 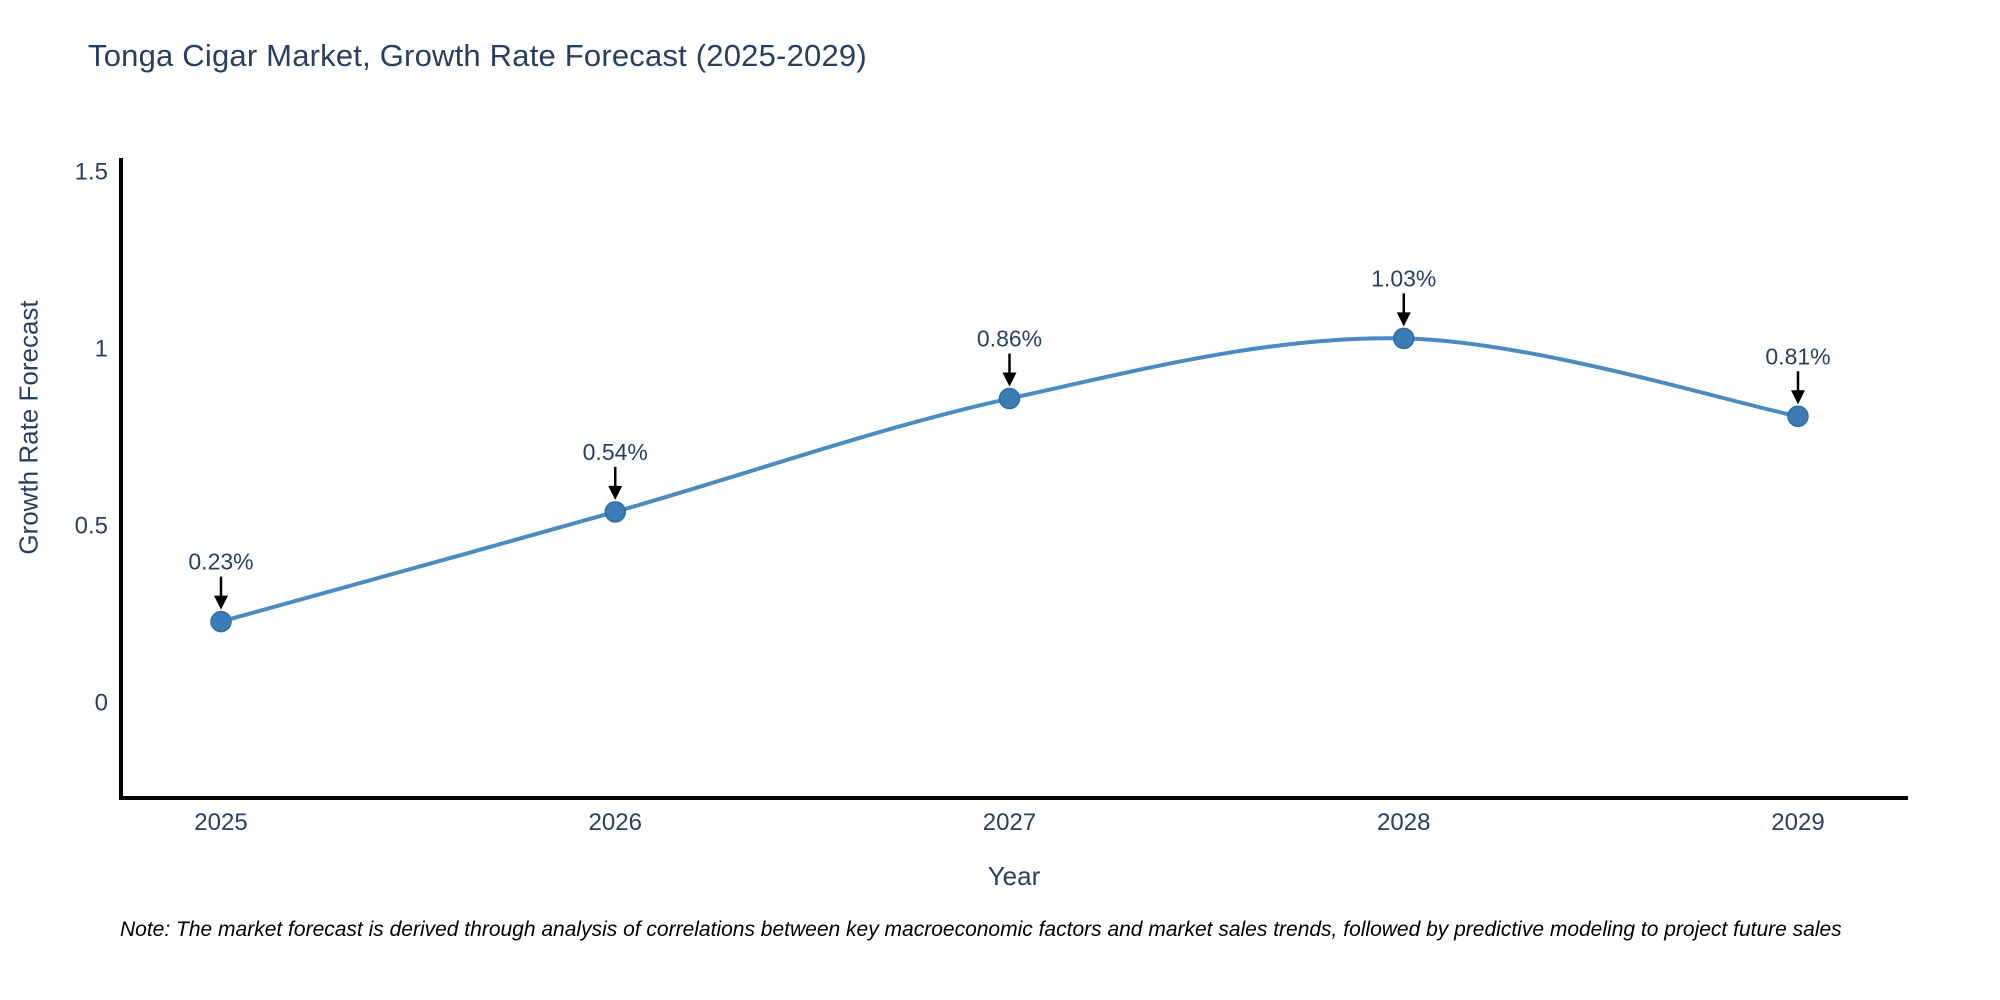 What do you see at coordinates (1014, 876) in the screenshot?
I see `x-axis-title: Year` at bounding box center [1014, 876].